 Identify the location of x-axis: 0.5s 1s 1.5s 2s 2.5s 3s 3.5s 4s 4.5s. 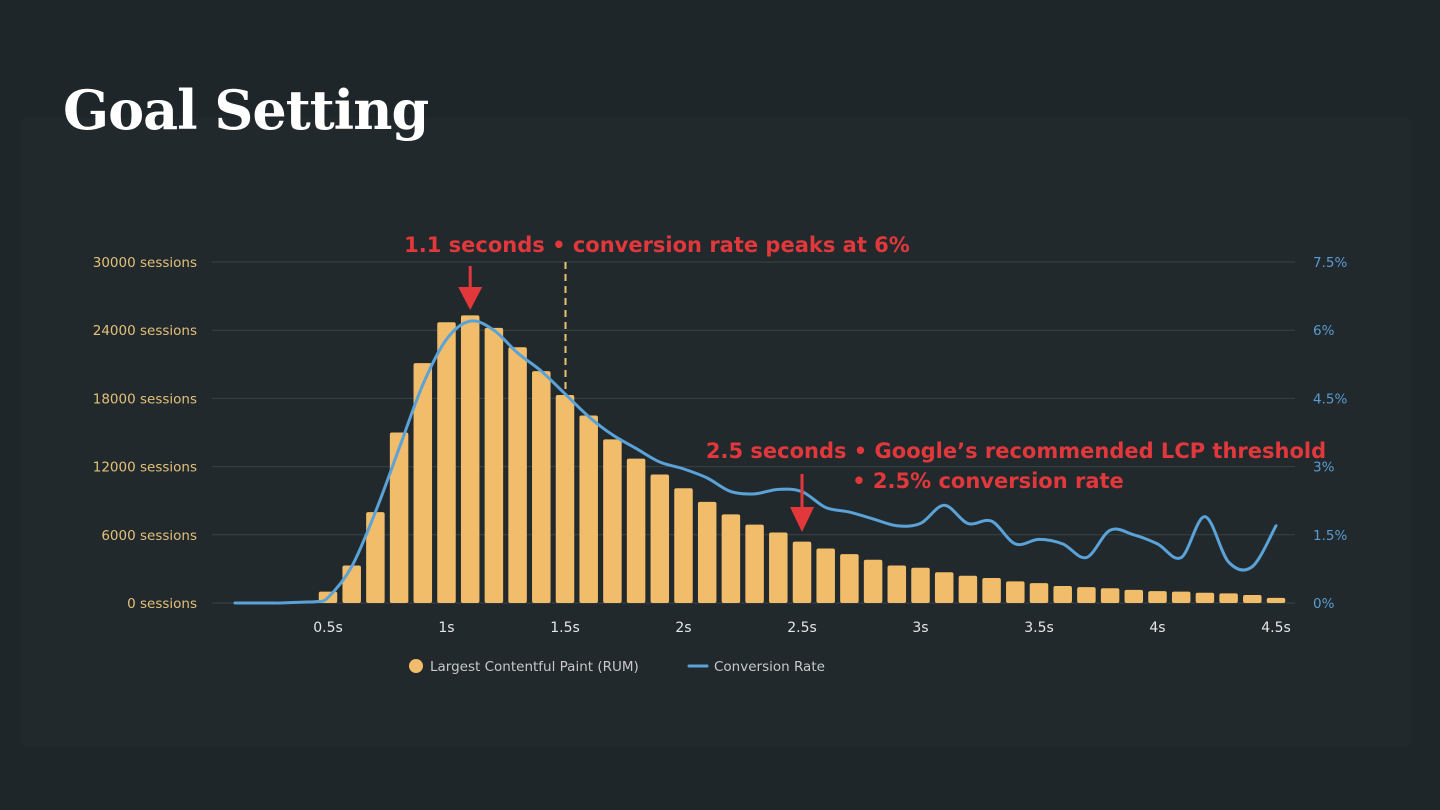
(802, 628).